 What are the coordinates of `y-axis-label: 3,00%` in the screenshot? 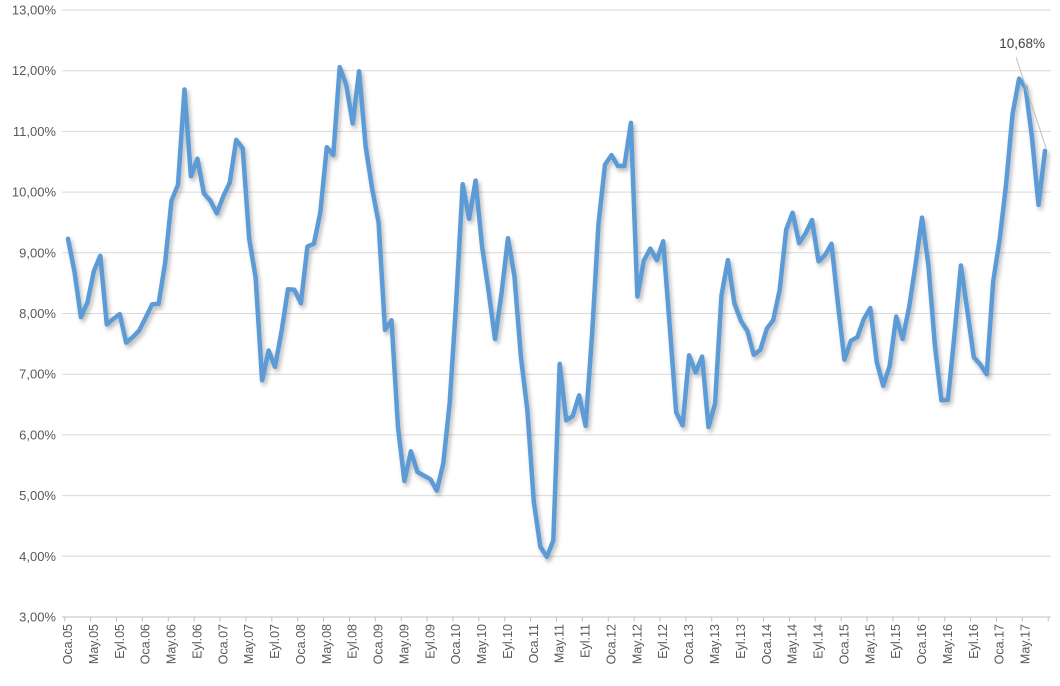 It's located at (37, 617).